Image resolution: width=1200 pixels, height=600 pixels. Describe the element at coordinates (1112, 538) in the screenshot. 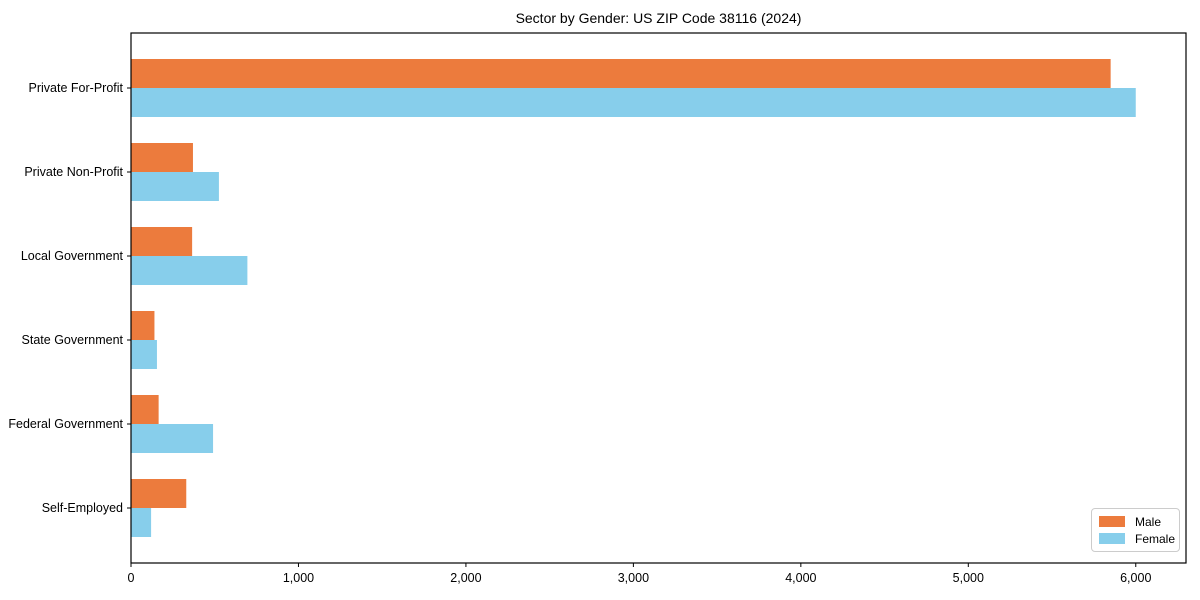

I see `legend-swatch-female-icon` at that location.